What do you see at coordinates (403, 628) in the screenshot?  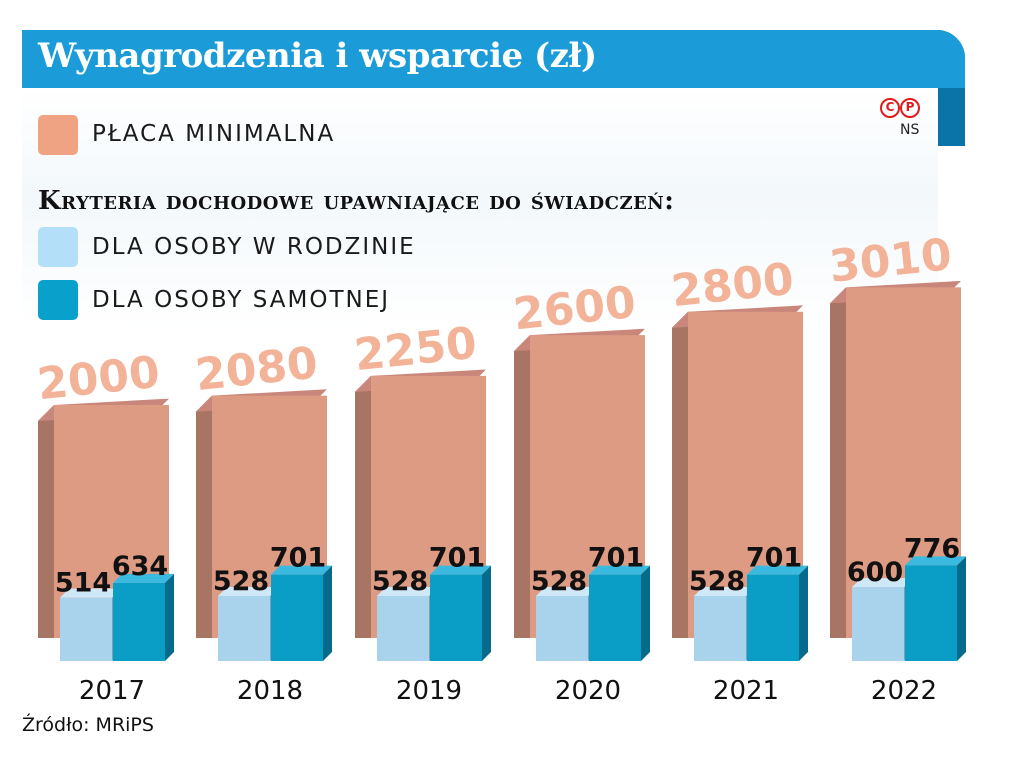 I see `bar-family-2019` at bounding box center [403, 628].